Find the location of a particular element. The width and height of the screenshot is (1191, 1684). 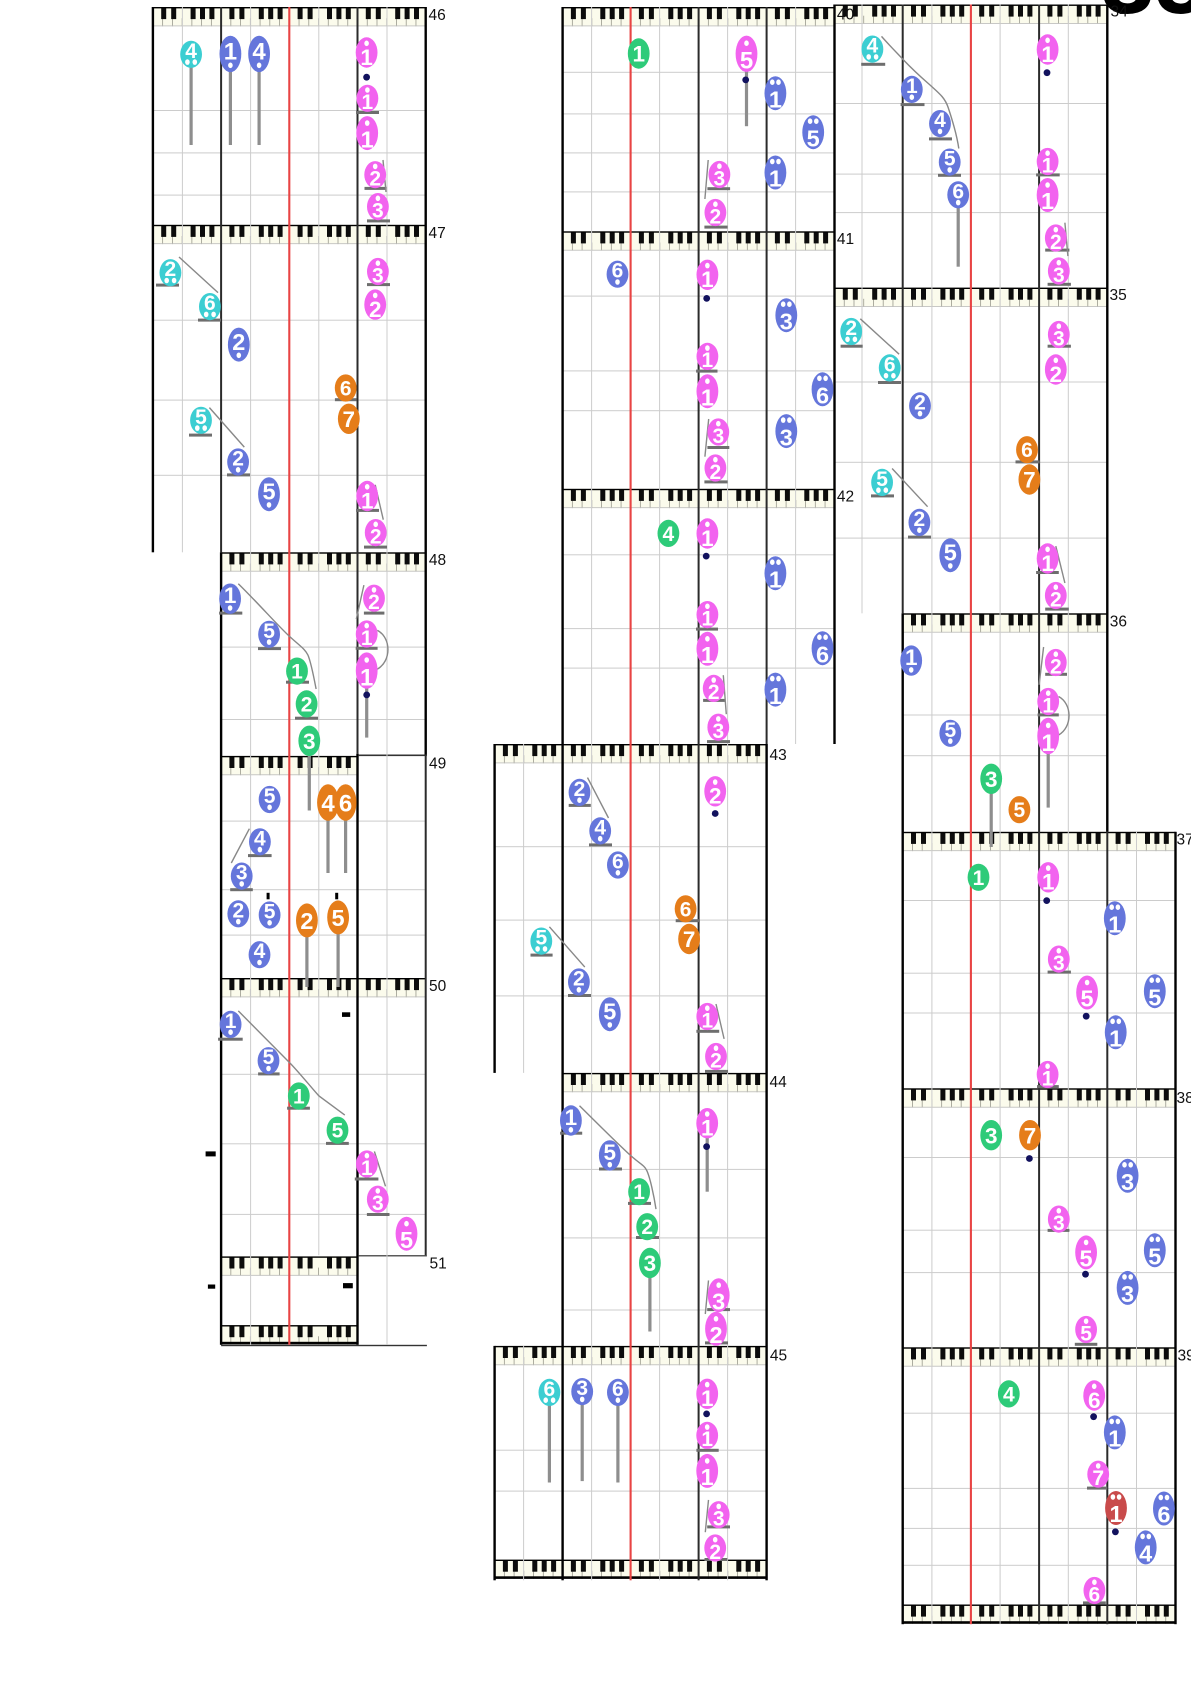

svg-text: 38 is located at coordinates (1184, 1098).